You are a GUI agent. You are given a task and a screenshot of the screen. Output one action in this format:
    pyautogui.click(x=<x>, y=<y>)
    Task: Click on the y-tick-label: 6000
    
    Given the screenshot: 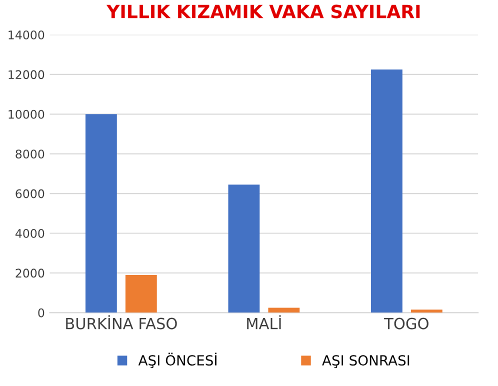 What is the action you would take?
    pyautogui.click(x=30, y=193)
    